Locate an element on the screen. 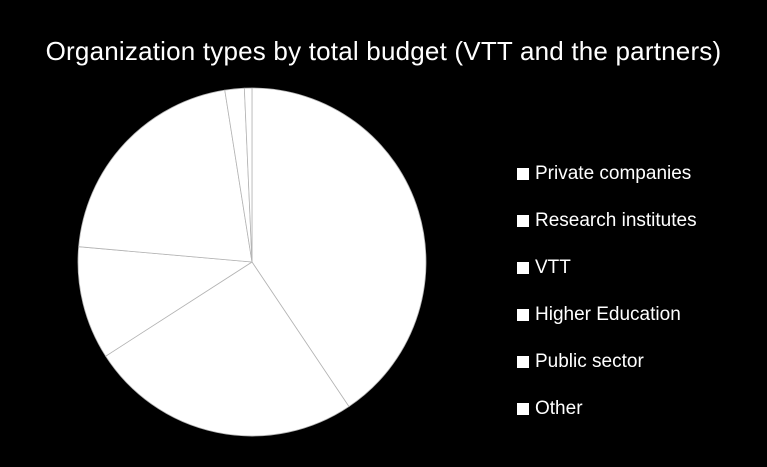 The width and height of the screenshot is (767, 467). legend-item: Other is located at coordinates (607, 408).